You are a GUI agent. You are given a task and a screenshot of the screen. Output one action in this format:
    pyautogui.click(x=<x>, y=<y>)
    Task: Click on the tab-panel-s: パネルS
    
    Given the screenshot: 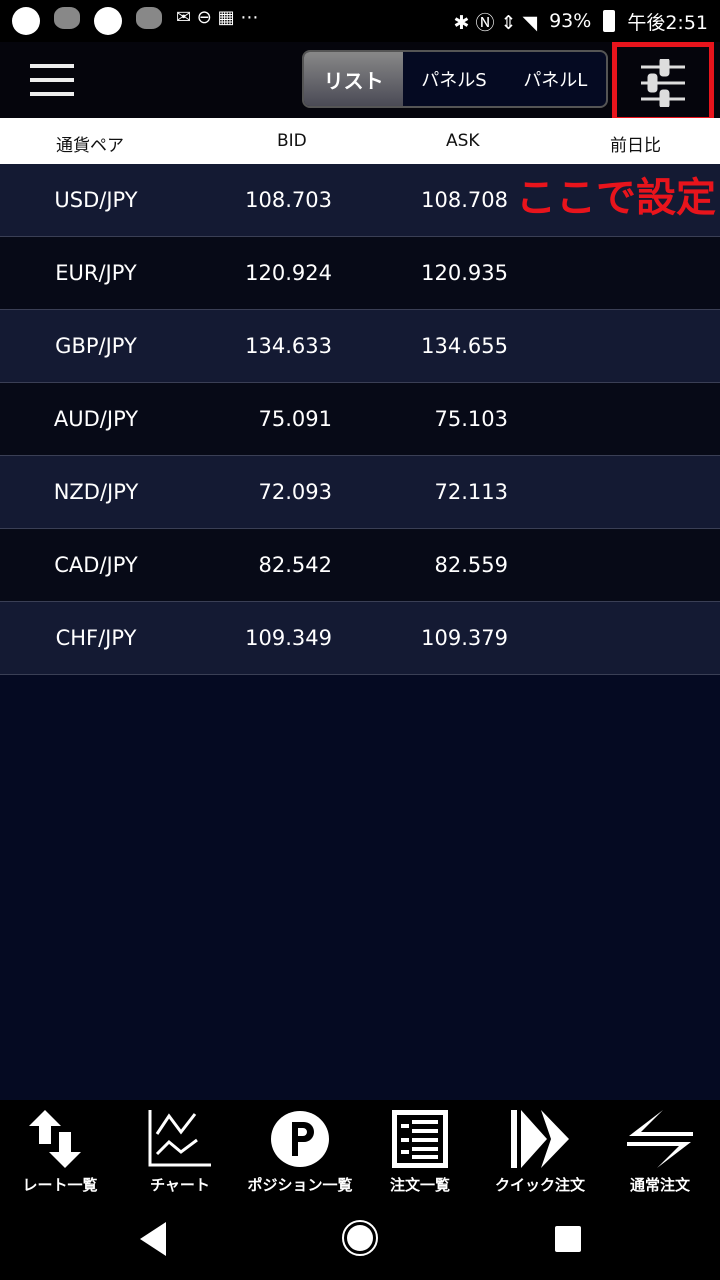 What is the action you would take?
    pyautogui.click(x=454, y=80)
    